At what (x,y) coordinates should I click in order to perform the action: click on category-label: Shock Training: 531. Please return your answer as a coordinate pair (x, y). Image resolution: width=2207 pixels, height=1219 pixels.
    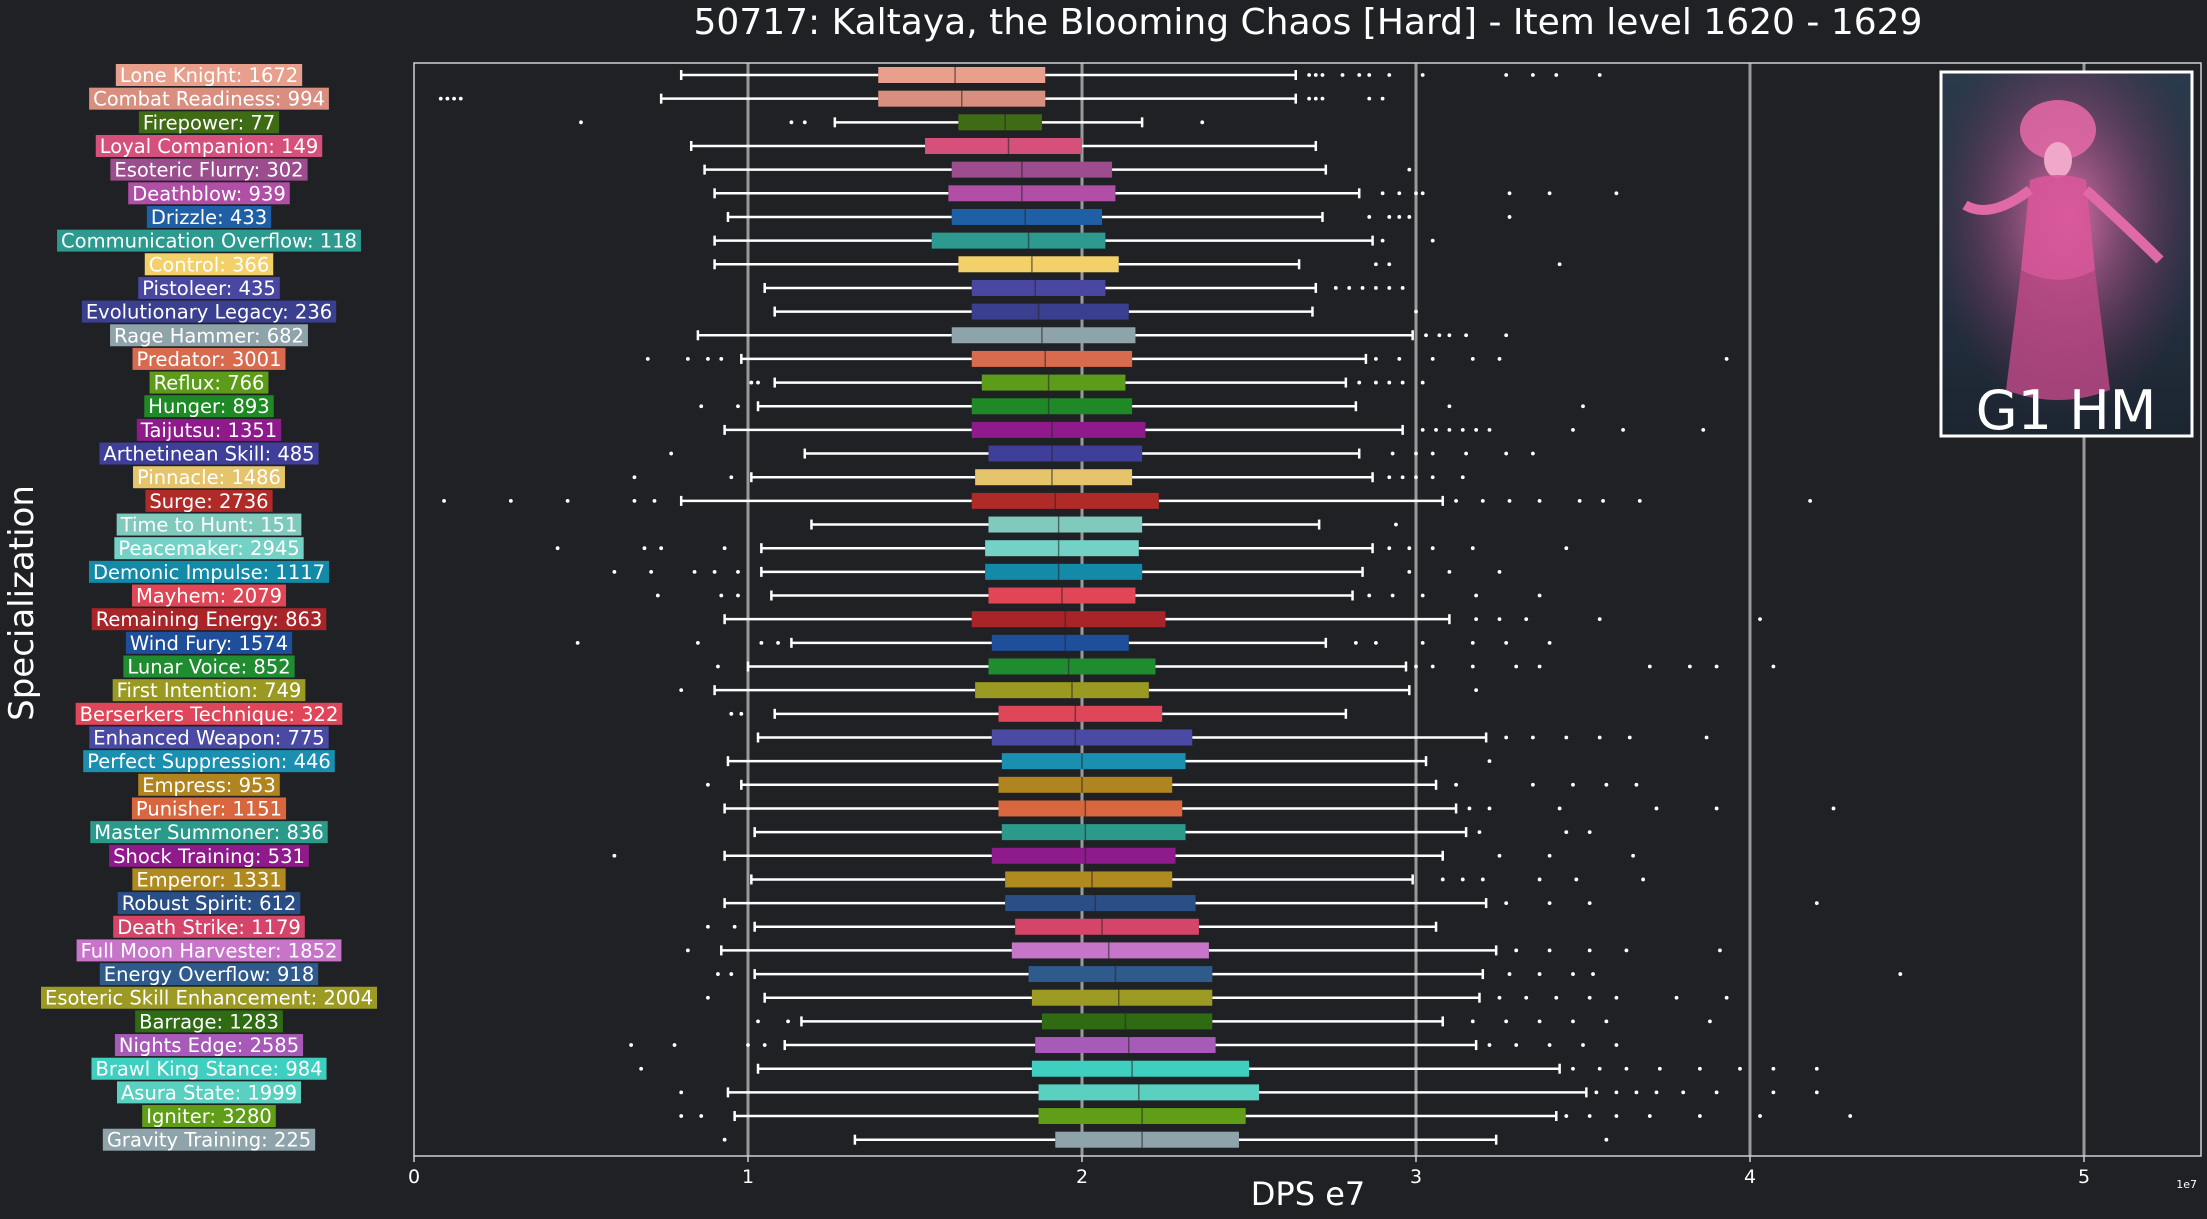
    Looking at the image, I should click on (209, 856).